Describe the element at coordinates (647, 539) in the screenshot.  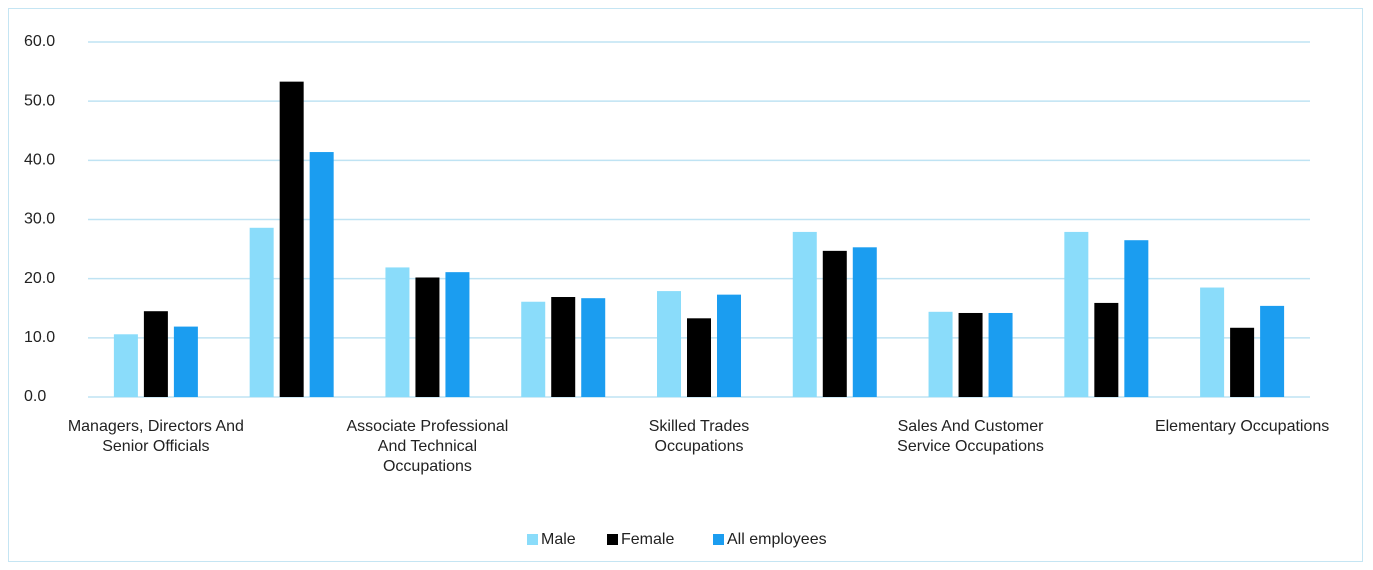
I see `legend-label: Female` at that location.